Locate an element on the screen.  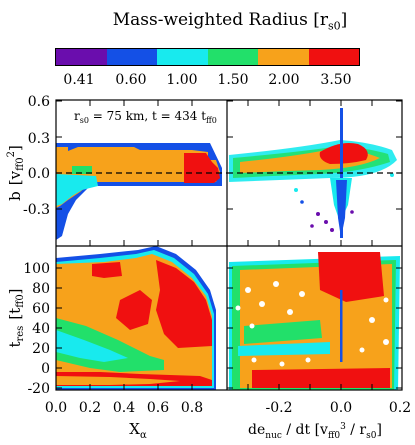
xtick-left-3: 0.6 is located at coordinates (158, 408).